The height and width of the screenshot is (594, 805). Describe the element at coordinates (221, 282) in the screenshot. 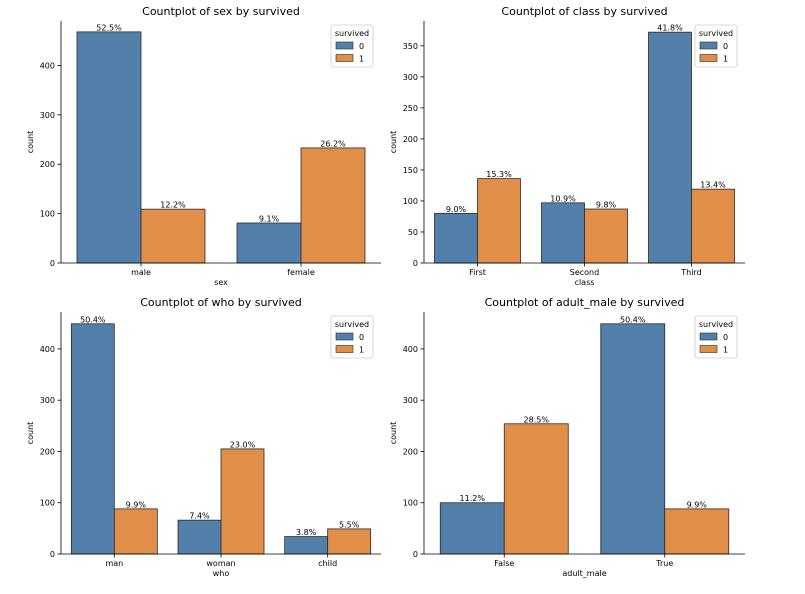

I see `x-axis-label: sex` at that location.